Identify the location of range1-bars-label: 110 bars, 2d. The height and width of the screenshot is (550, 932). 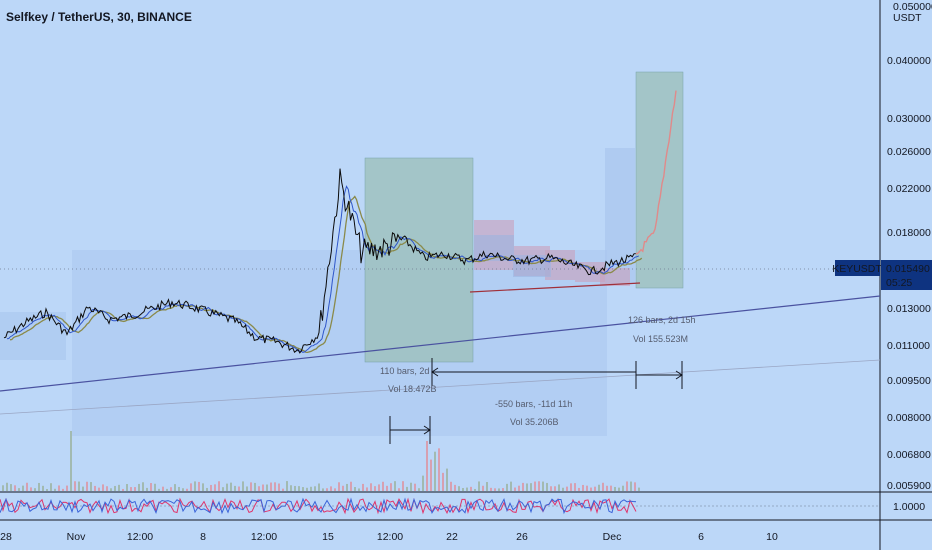
(404, 371).